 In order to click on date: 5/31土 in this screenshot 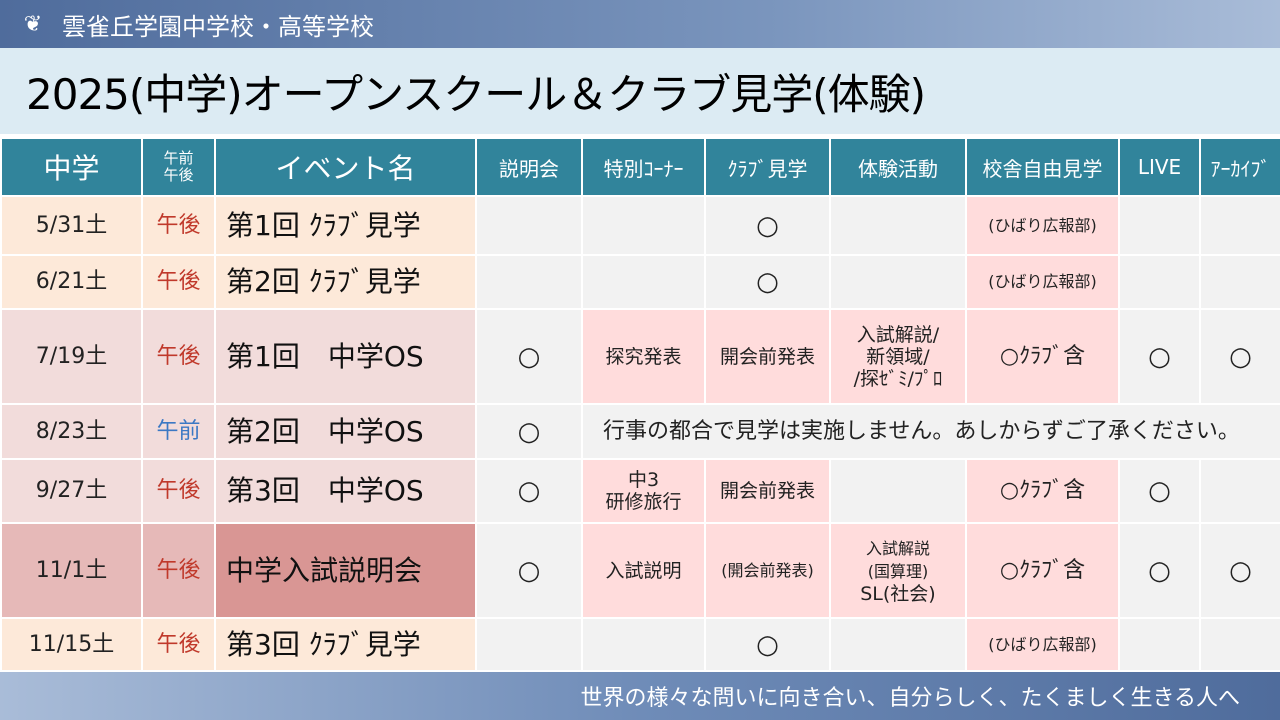, I will do `click(71, 225)`.